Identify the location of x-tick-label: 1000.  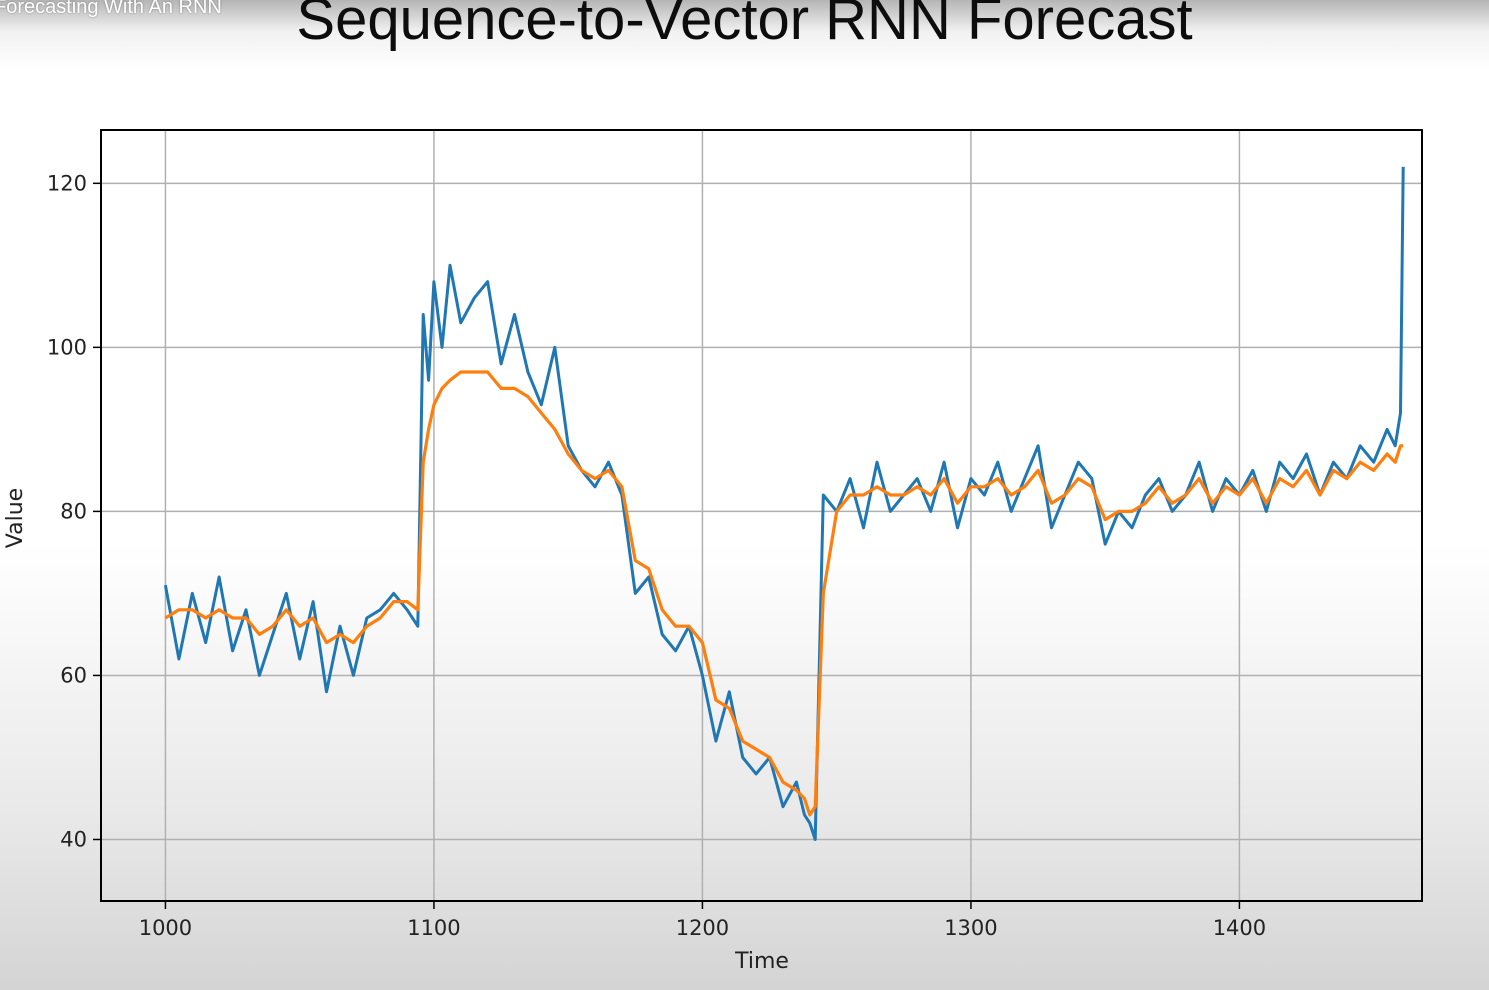
(165, 928).